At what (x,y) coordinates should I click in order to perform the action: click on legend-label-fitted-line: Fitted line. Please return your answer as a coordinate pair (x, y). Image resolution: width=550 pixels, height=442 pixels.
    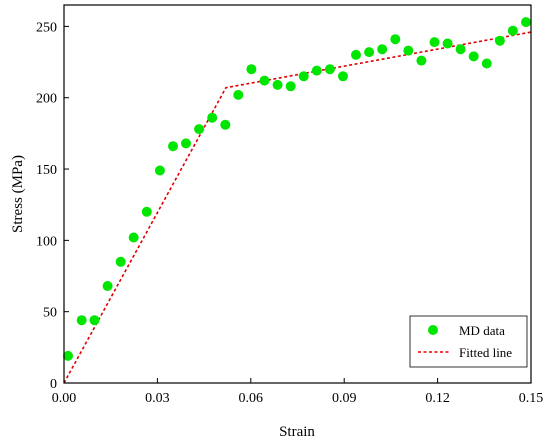
    Looking at the image, I should click on (485, 352).